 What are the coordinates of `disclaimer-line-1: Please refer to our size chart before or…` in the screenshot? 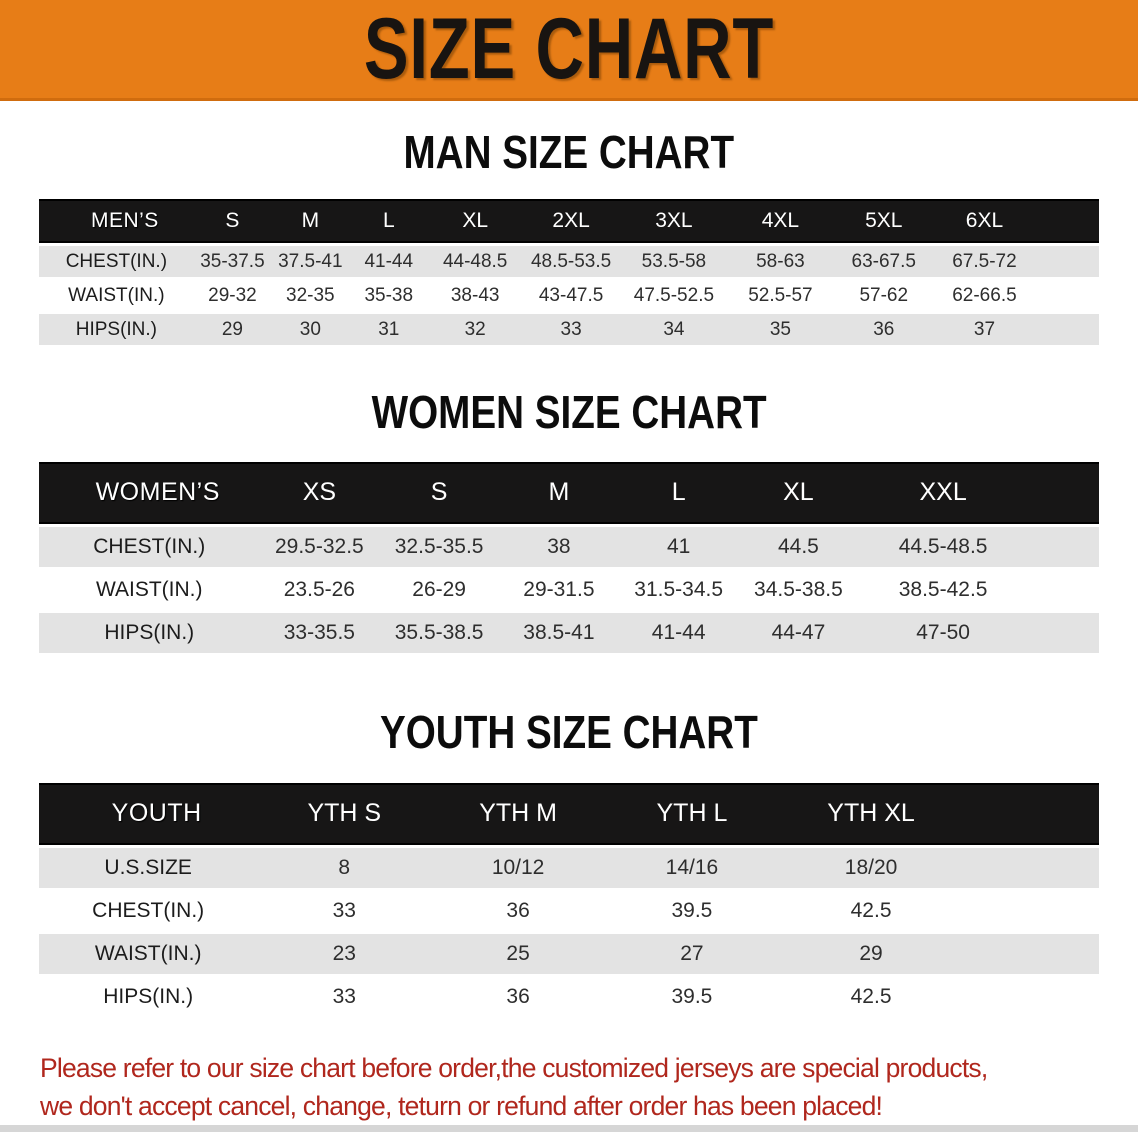 It's located at (514, 1067).